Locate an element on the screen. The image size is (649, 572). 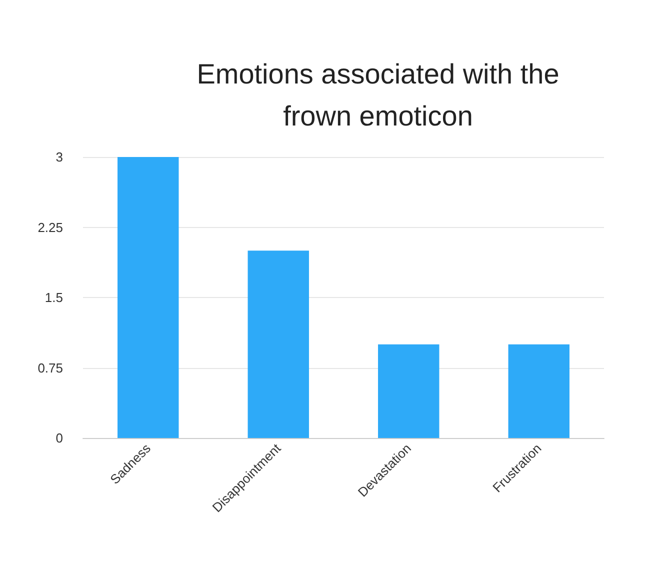
y-tick-label: 3 is located at coordinates (59, 157).